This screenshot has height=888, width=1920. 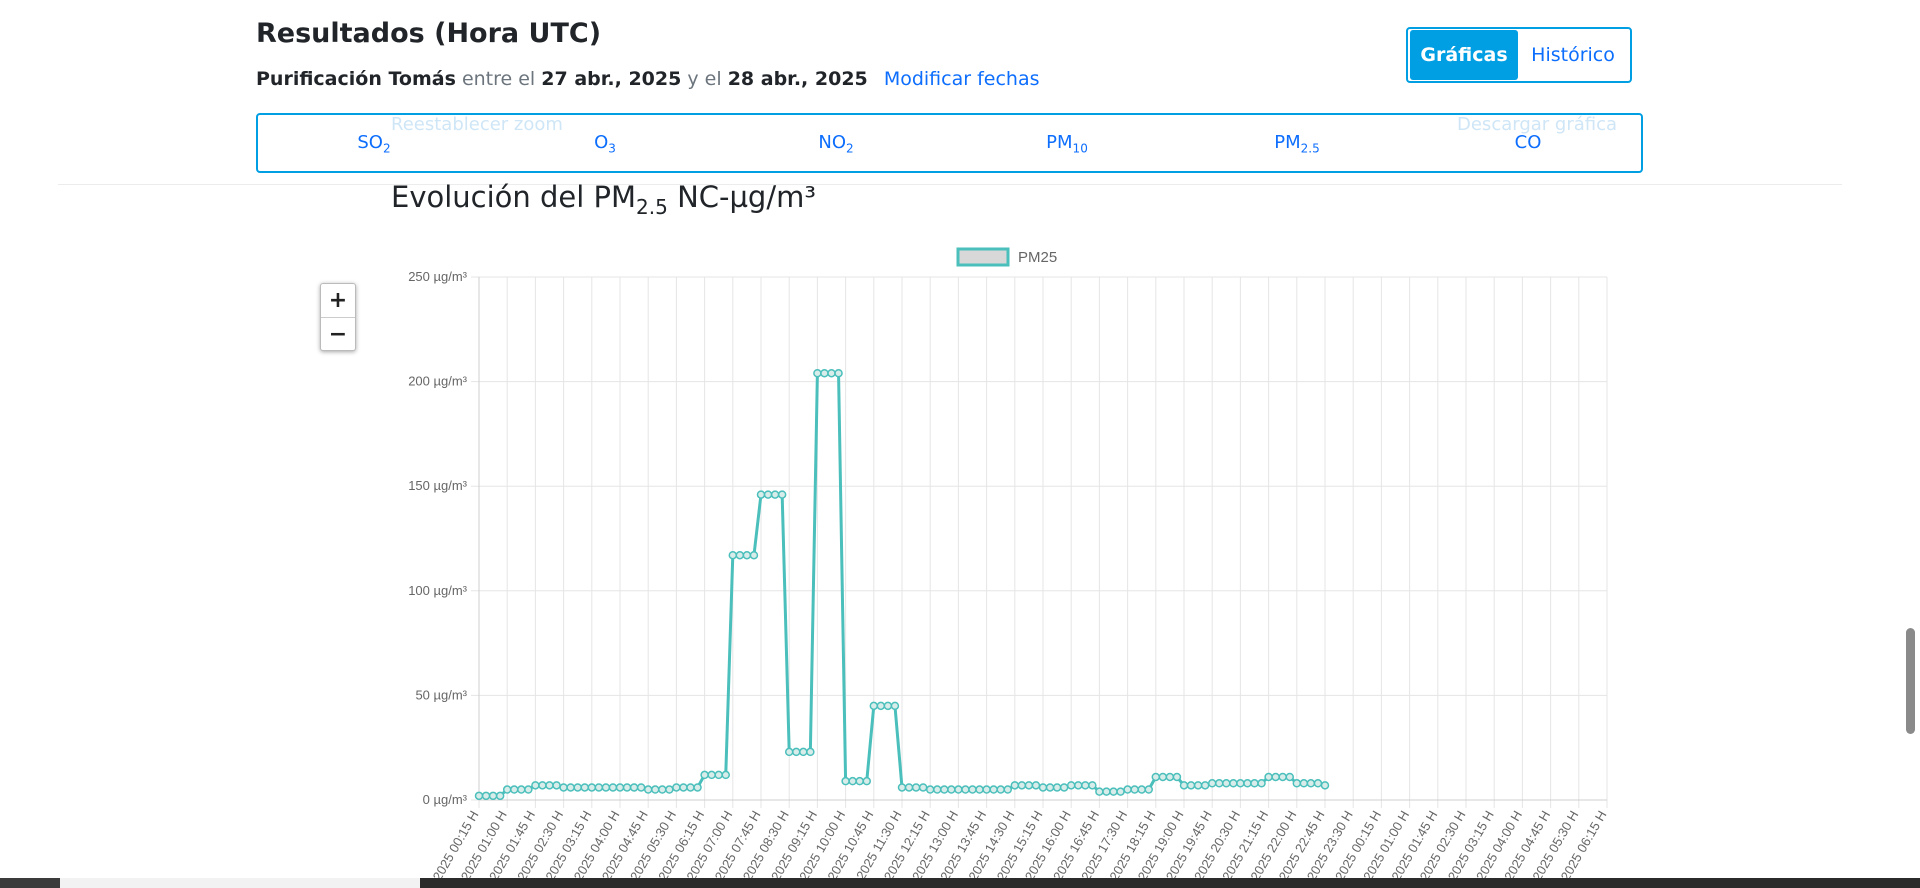 I want to click on tab-pm10: PM10, so click(x=1067, y=144).